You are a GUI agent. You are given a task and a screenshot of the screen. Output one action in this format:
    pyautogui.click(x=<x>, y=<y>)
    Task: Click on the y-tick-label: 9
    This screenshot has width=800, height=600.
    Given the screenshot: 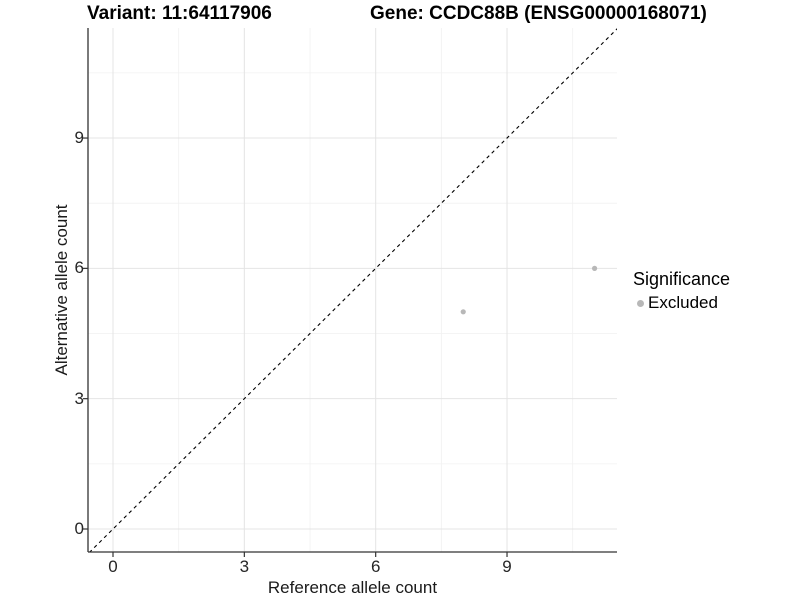 What is the action you would take?
    pyautogui.click(x=79, y=138)
    